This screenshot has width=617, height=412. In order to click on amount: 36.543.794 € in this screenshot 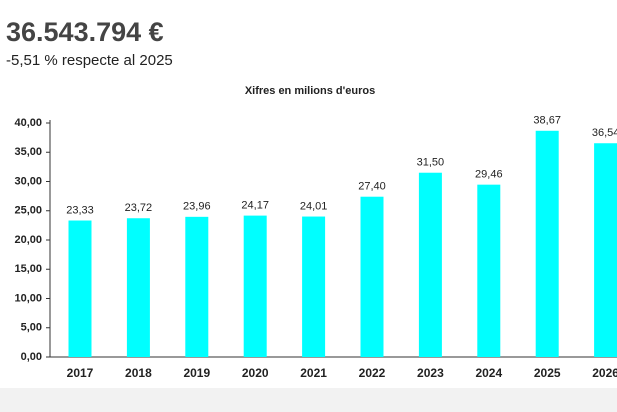, I will do `click(85, 32)`.